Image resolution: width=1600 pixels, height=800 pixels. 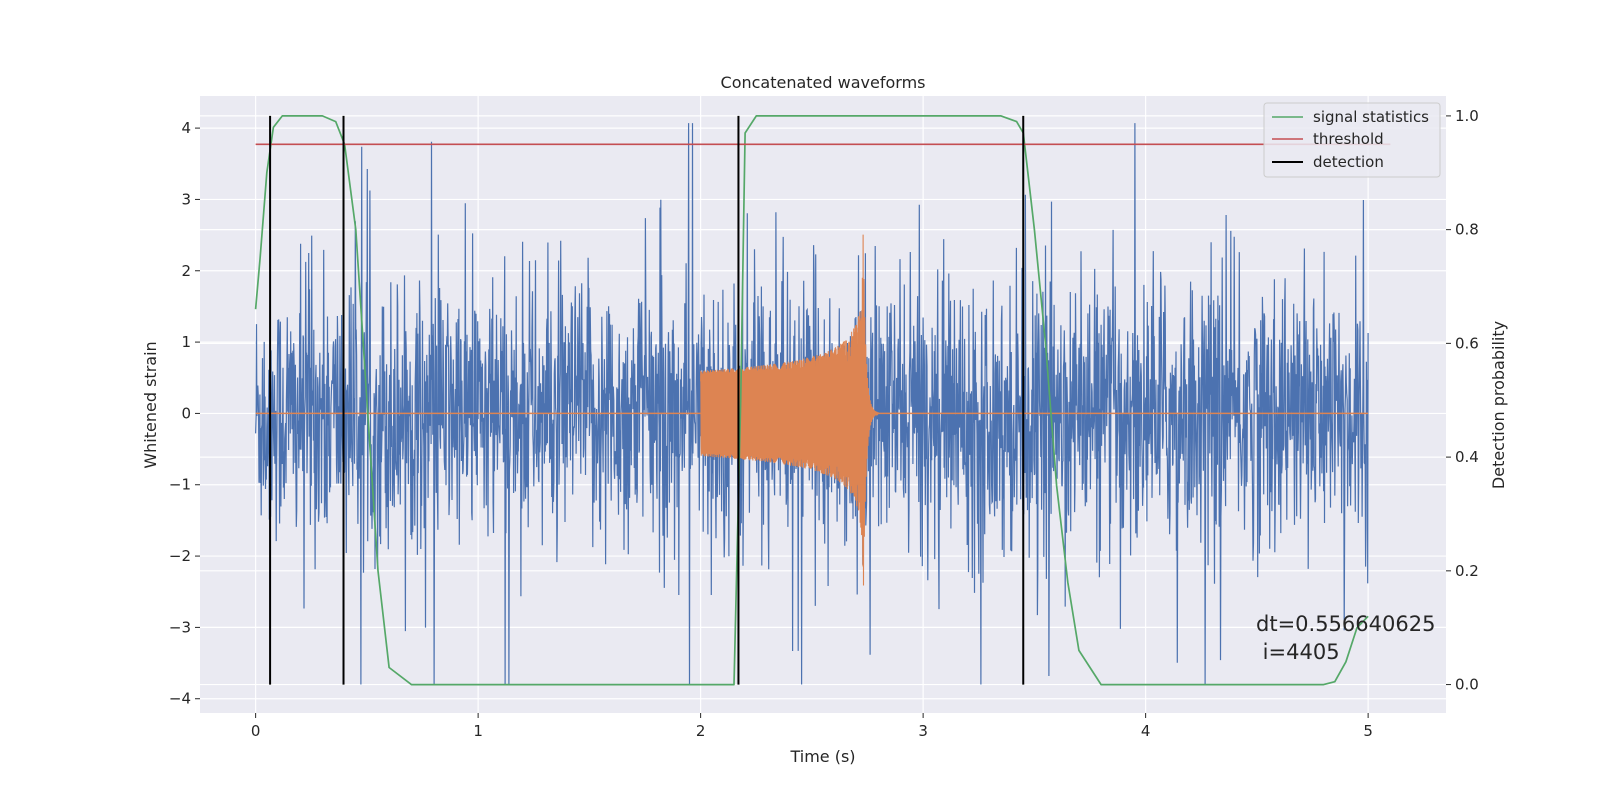 I want to click on legend-box, so click(x=1352, y=140).